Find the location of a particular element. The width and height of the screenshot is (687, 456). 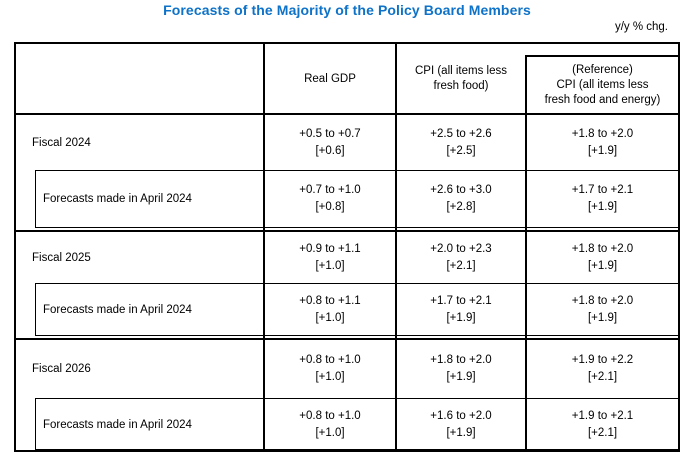

column-divider-gdp-cpi is located at coordinates (396, 247).